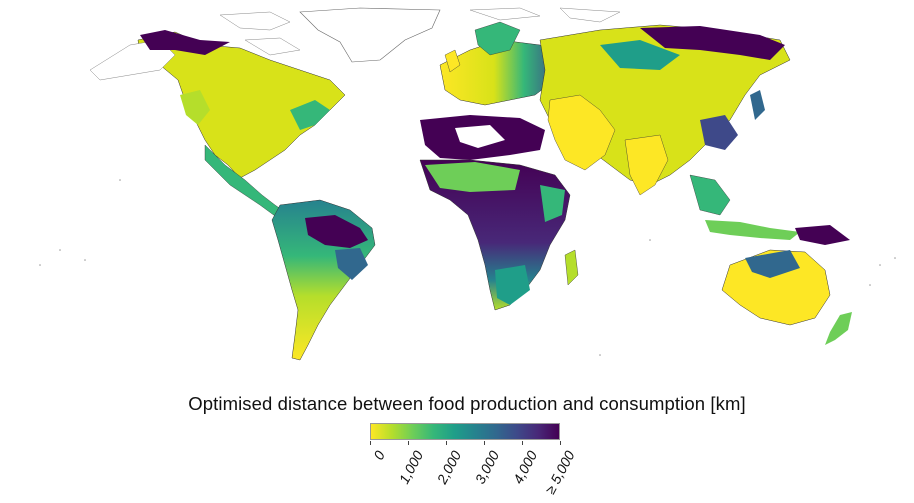 The height and width of the screenshot is (503, 914). What do you see at coordinates (752, 230) in the screenshot?
I see `indonesia-region` at bounding box center [752, 230].